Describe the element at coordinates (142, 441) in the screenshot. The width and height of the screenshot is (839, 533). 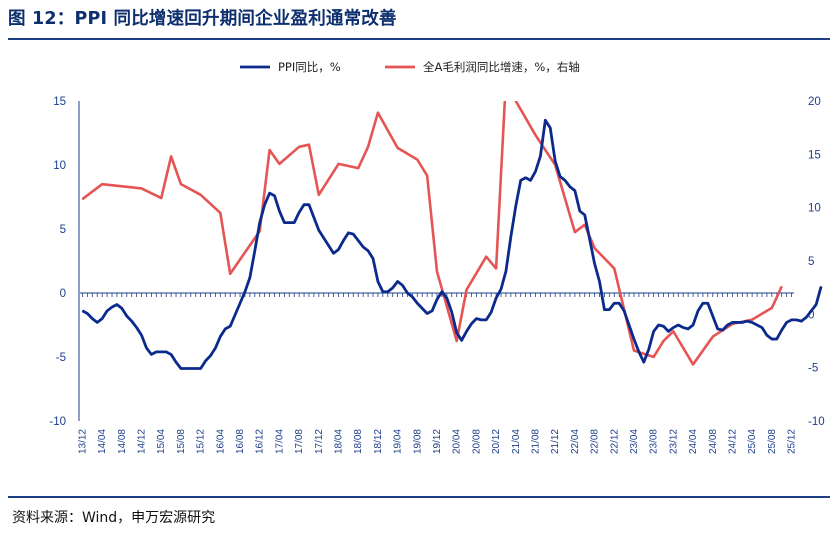
I see `x-tick-label: 14/12` at that location.